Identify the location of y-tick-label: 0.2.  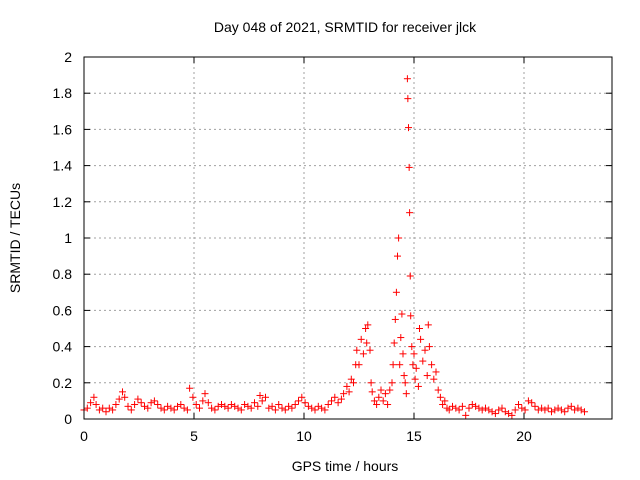
(63, 383).